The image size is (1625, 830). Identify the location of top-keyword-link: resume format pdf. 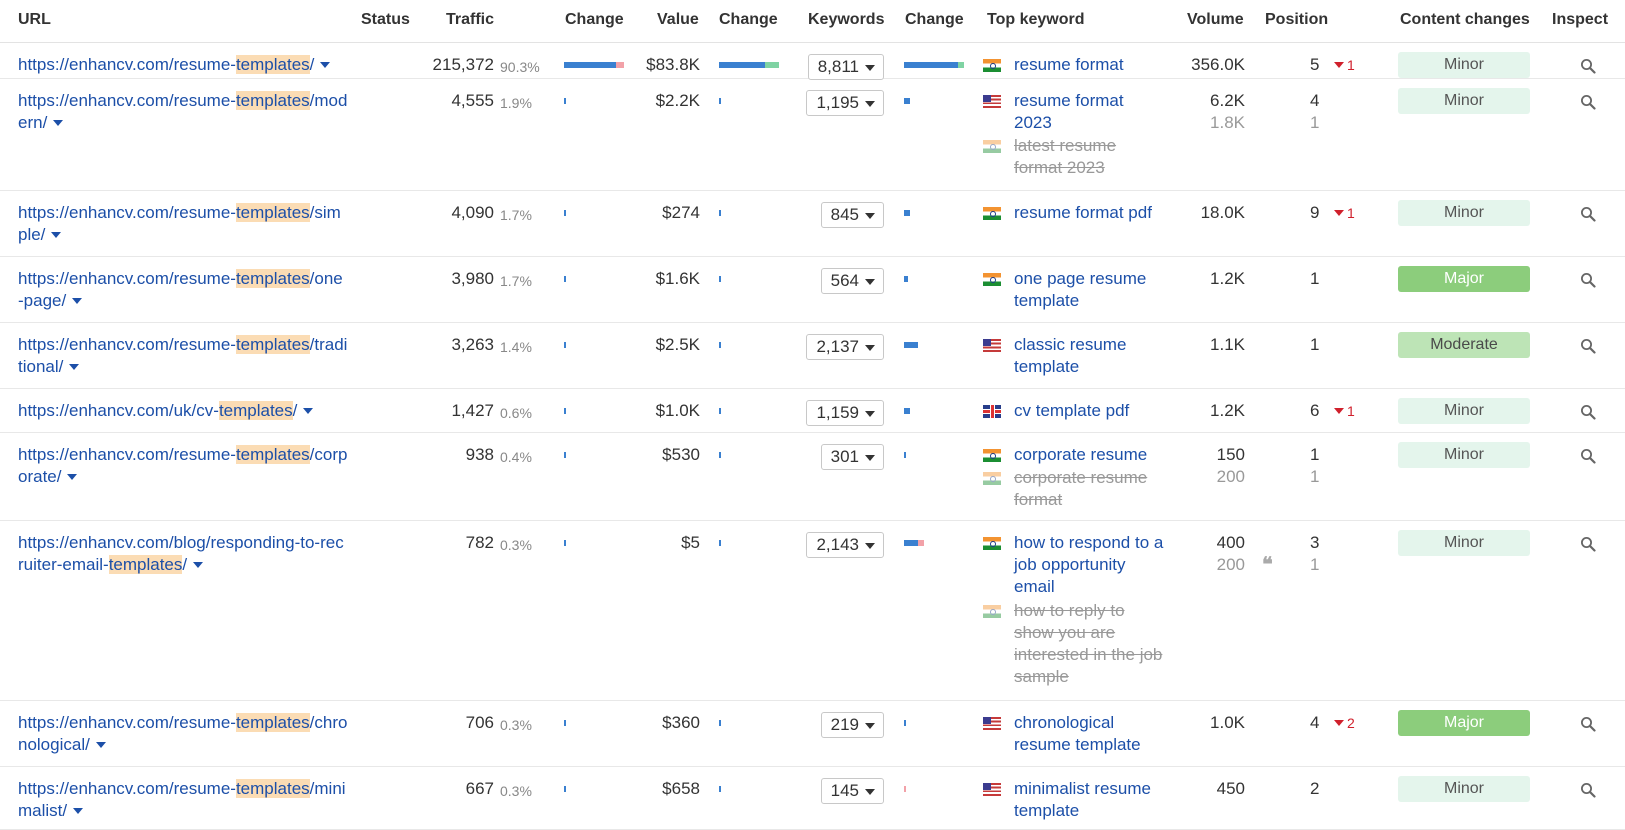
(1083, 212).